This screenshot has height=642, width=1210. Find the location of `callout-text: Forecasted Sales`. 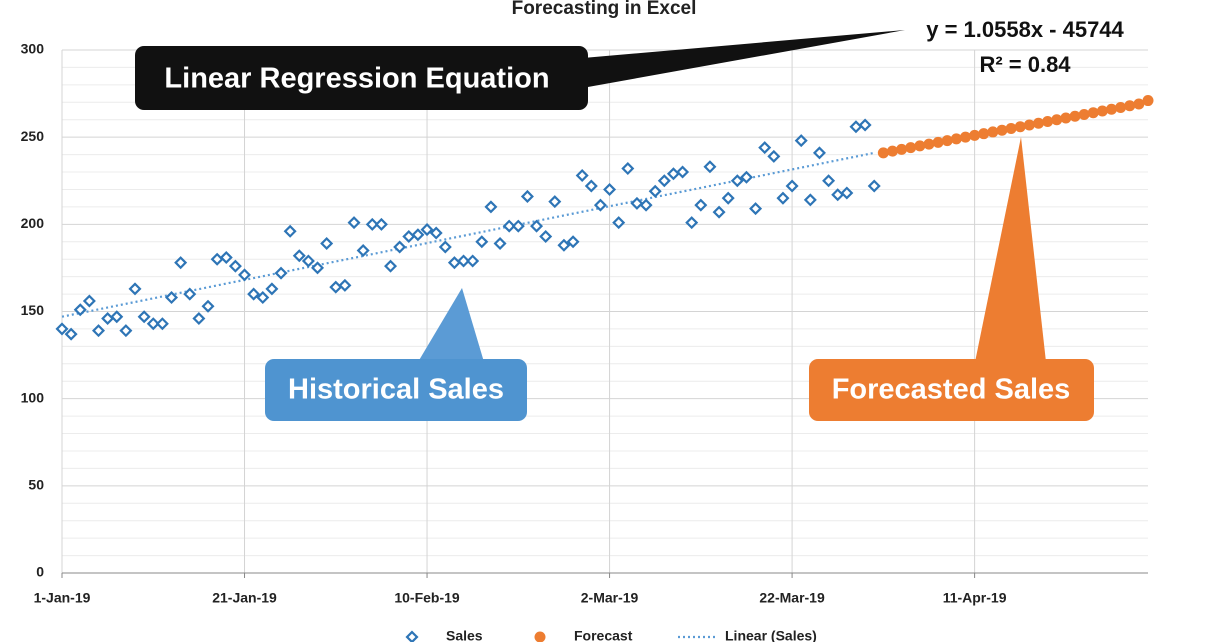

callout-text: Forecasted Sales is located at coordinates (951, 390).